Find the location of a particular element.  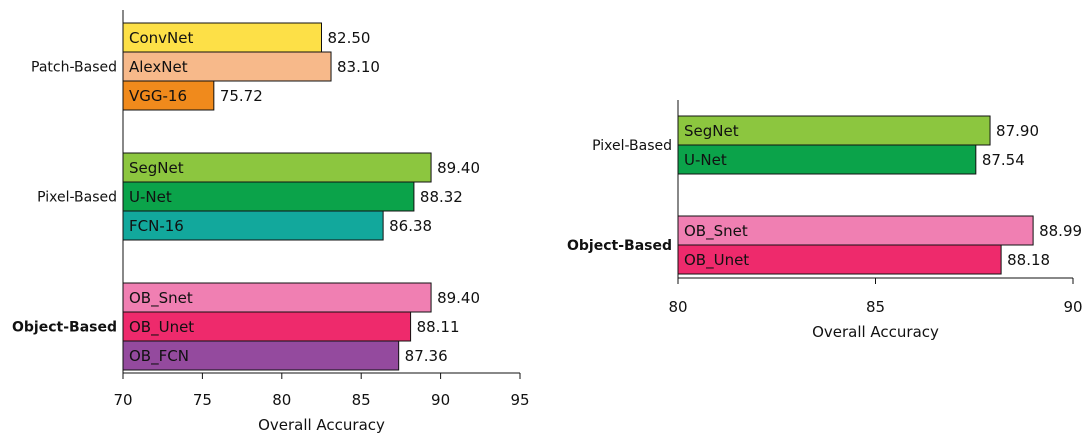

bar-label: FCN-16 is located at coordinates (156, 226).